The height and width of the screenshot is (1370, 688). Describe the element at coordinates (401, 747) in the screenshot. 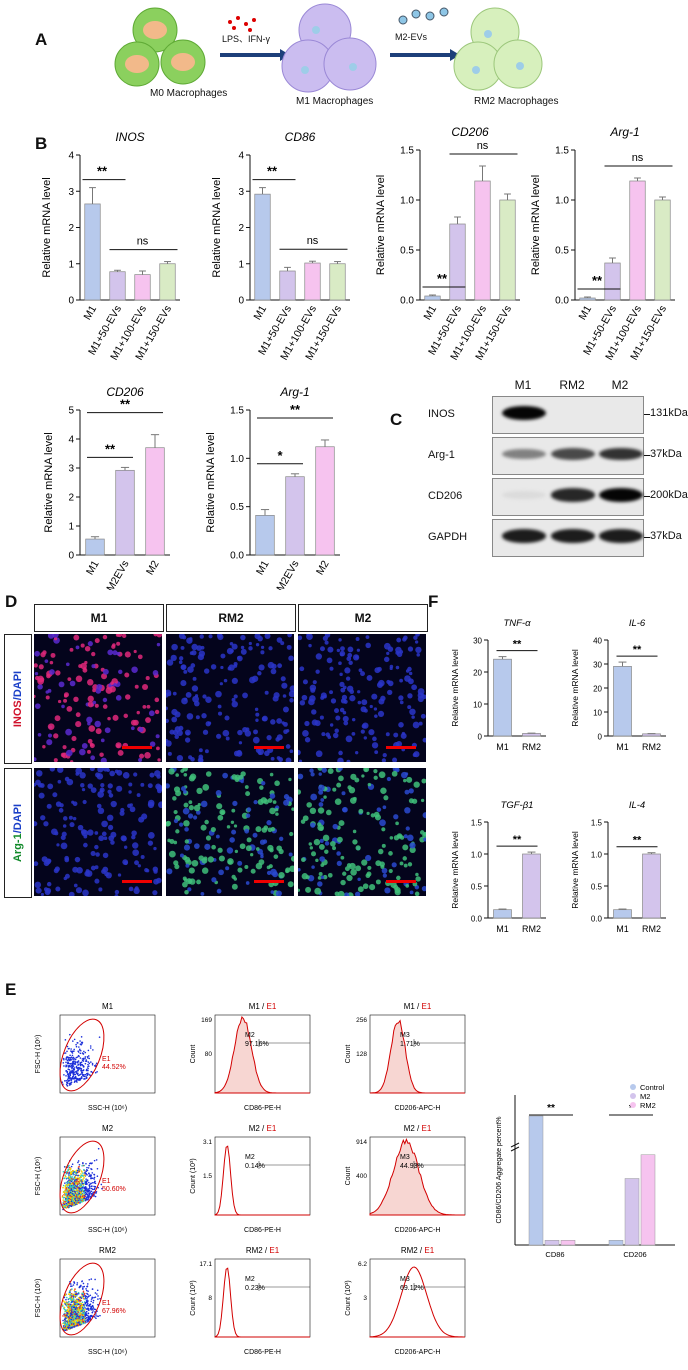

I see `scale-bar` at that location.